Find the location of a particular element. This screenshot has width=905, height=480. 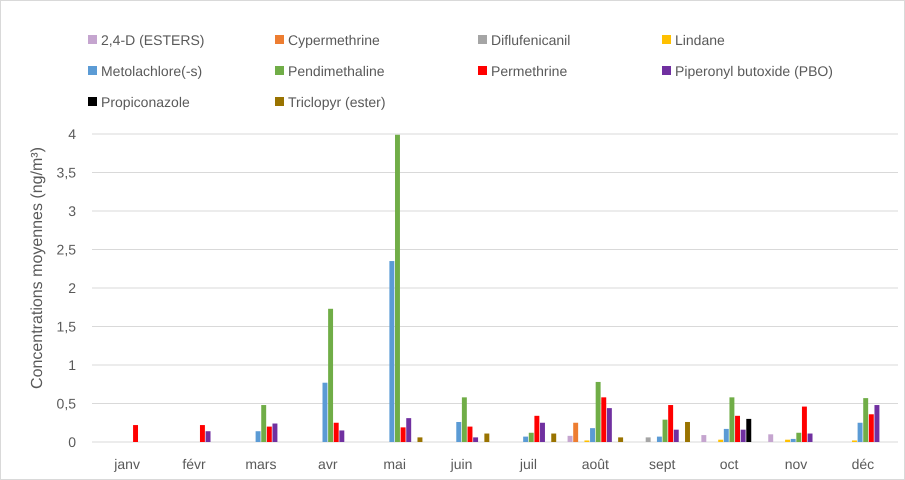

x-tick-label: juin is located at coordinates (461, 464).